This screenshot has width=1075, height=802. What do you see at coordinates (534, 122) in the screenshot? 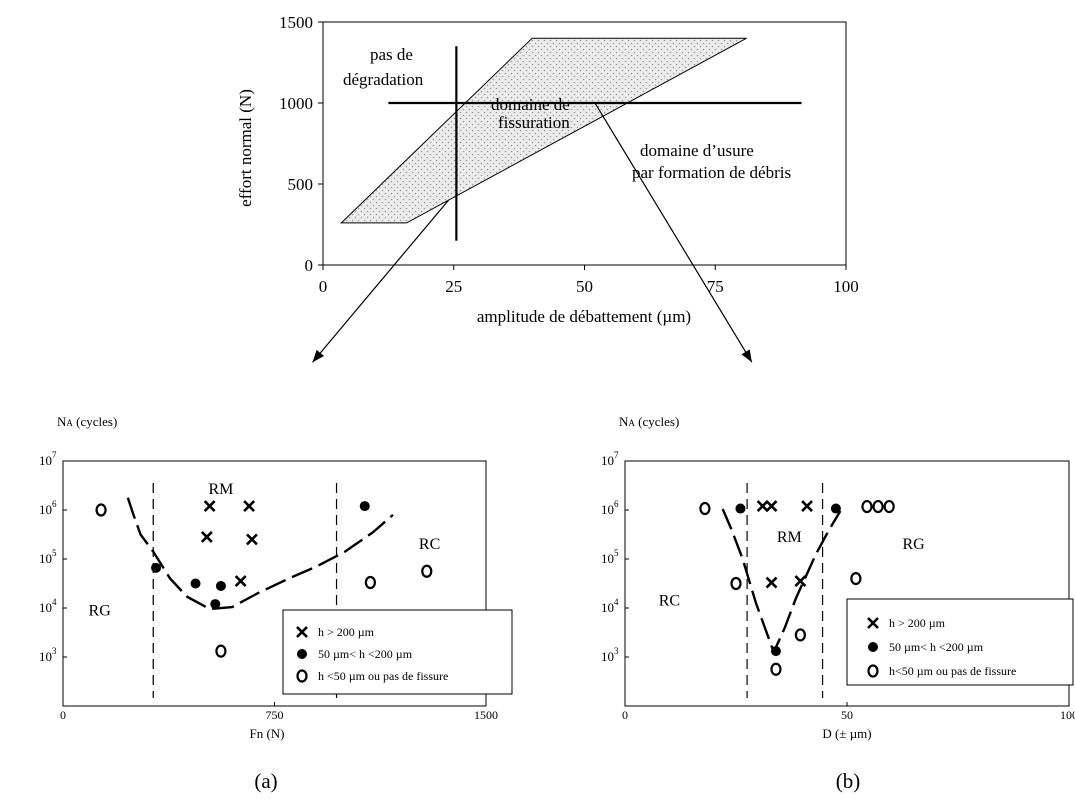
I see `annotation-cracking-line2: fissuration` at bounding box center [534, 122].